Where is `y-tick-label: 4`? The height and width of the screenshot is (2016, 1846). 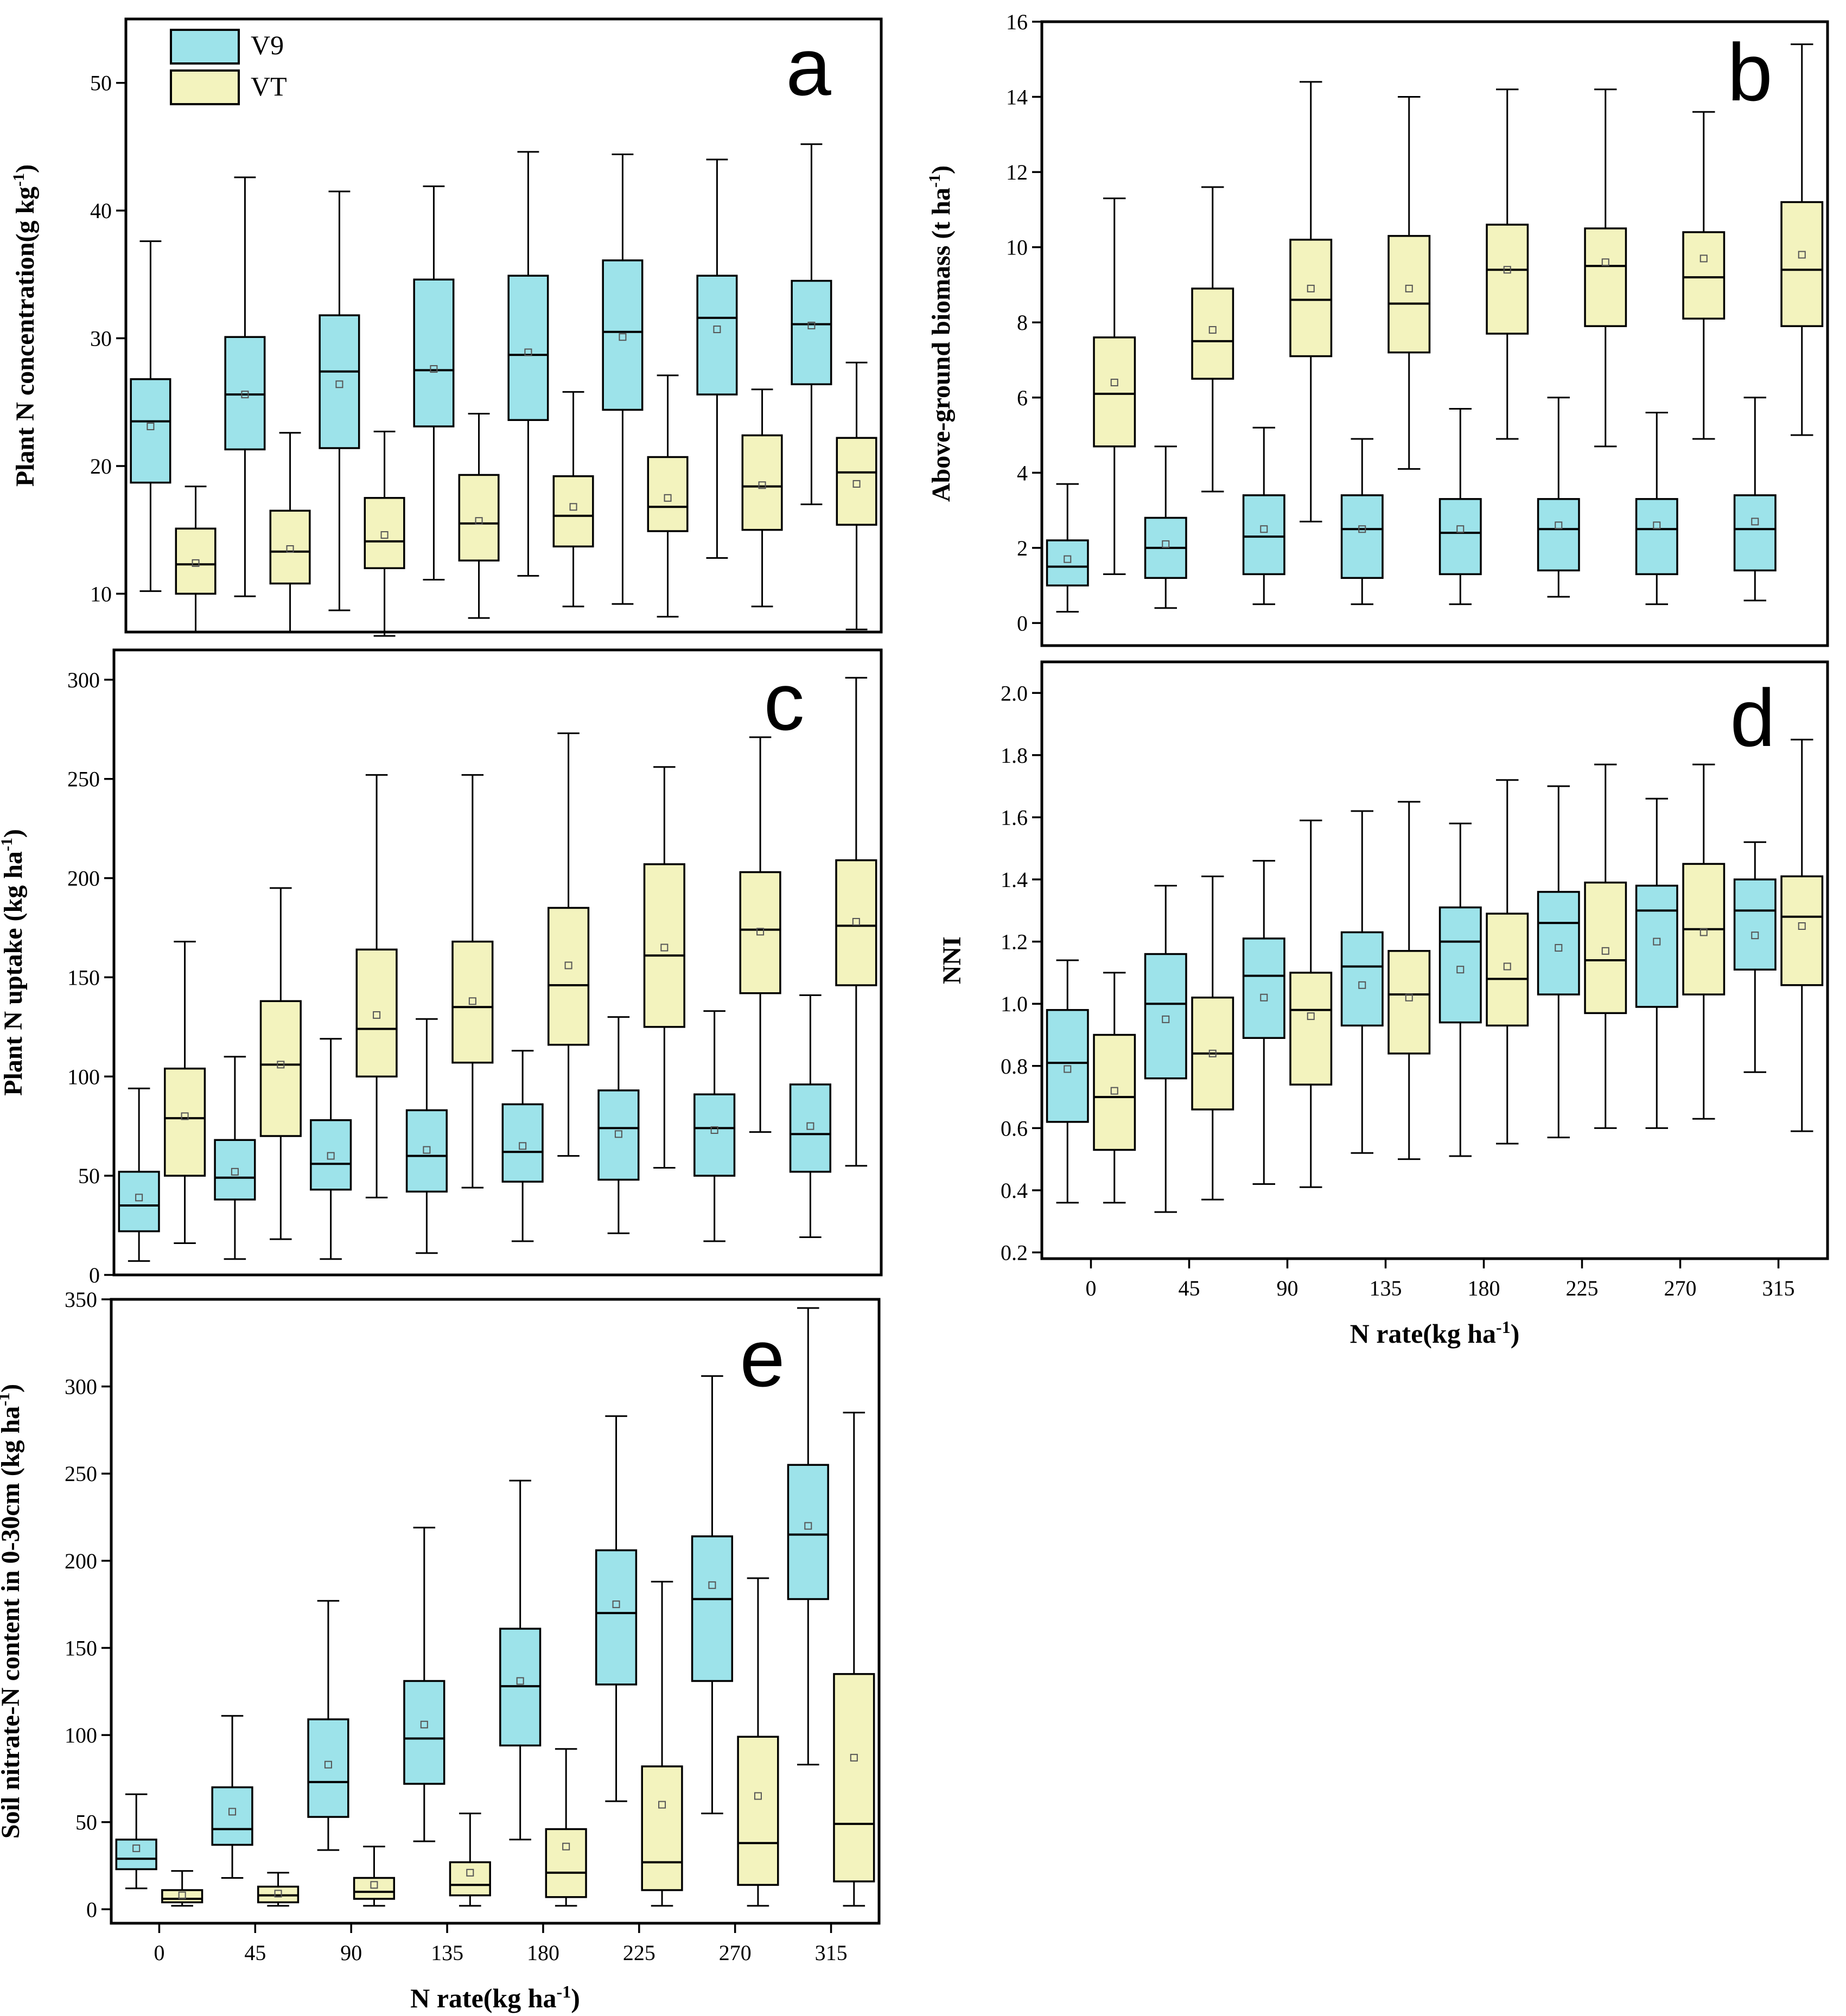 y-tick-label: 4 is located at coordinates (1022, 473).